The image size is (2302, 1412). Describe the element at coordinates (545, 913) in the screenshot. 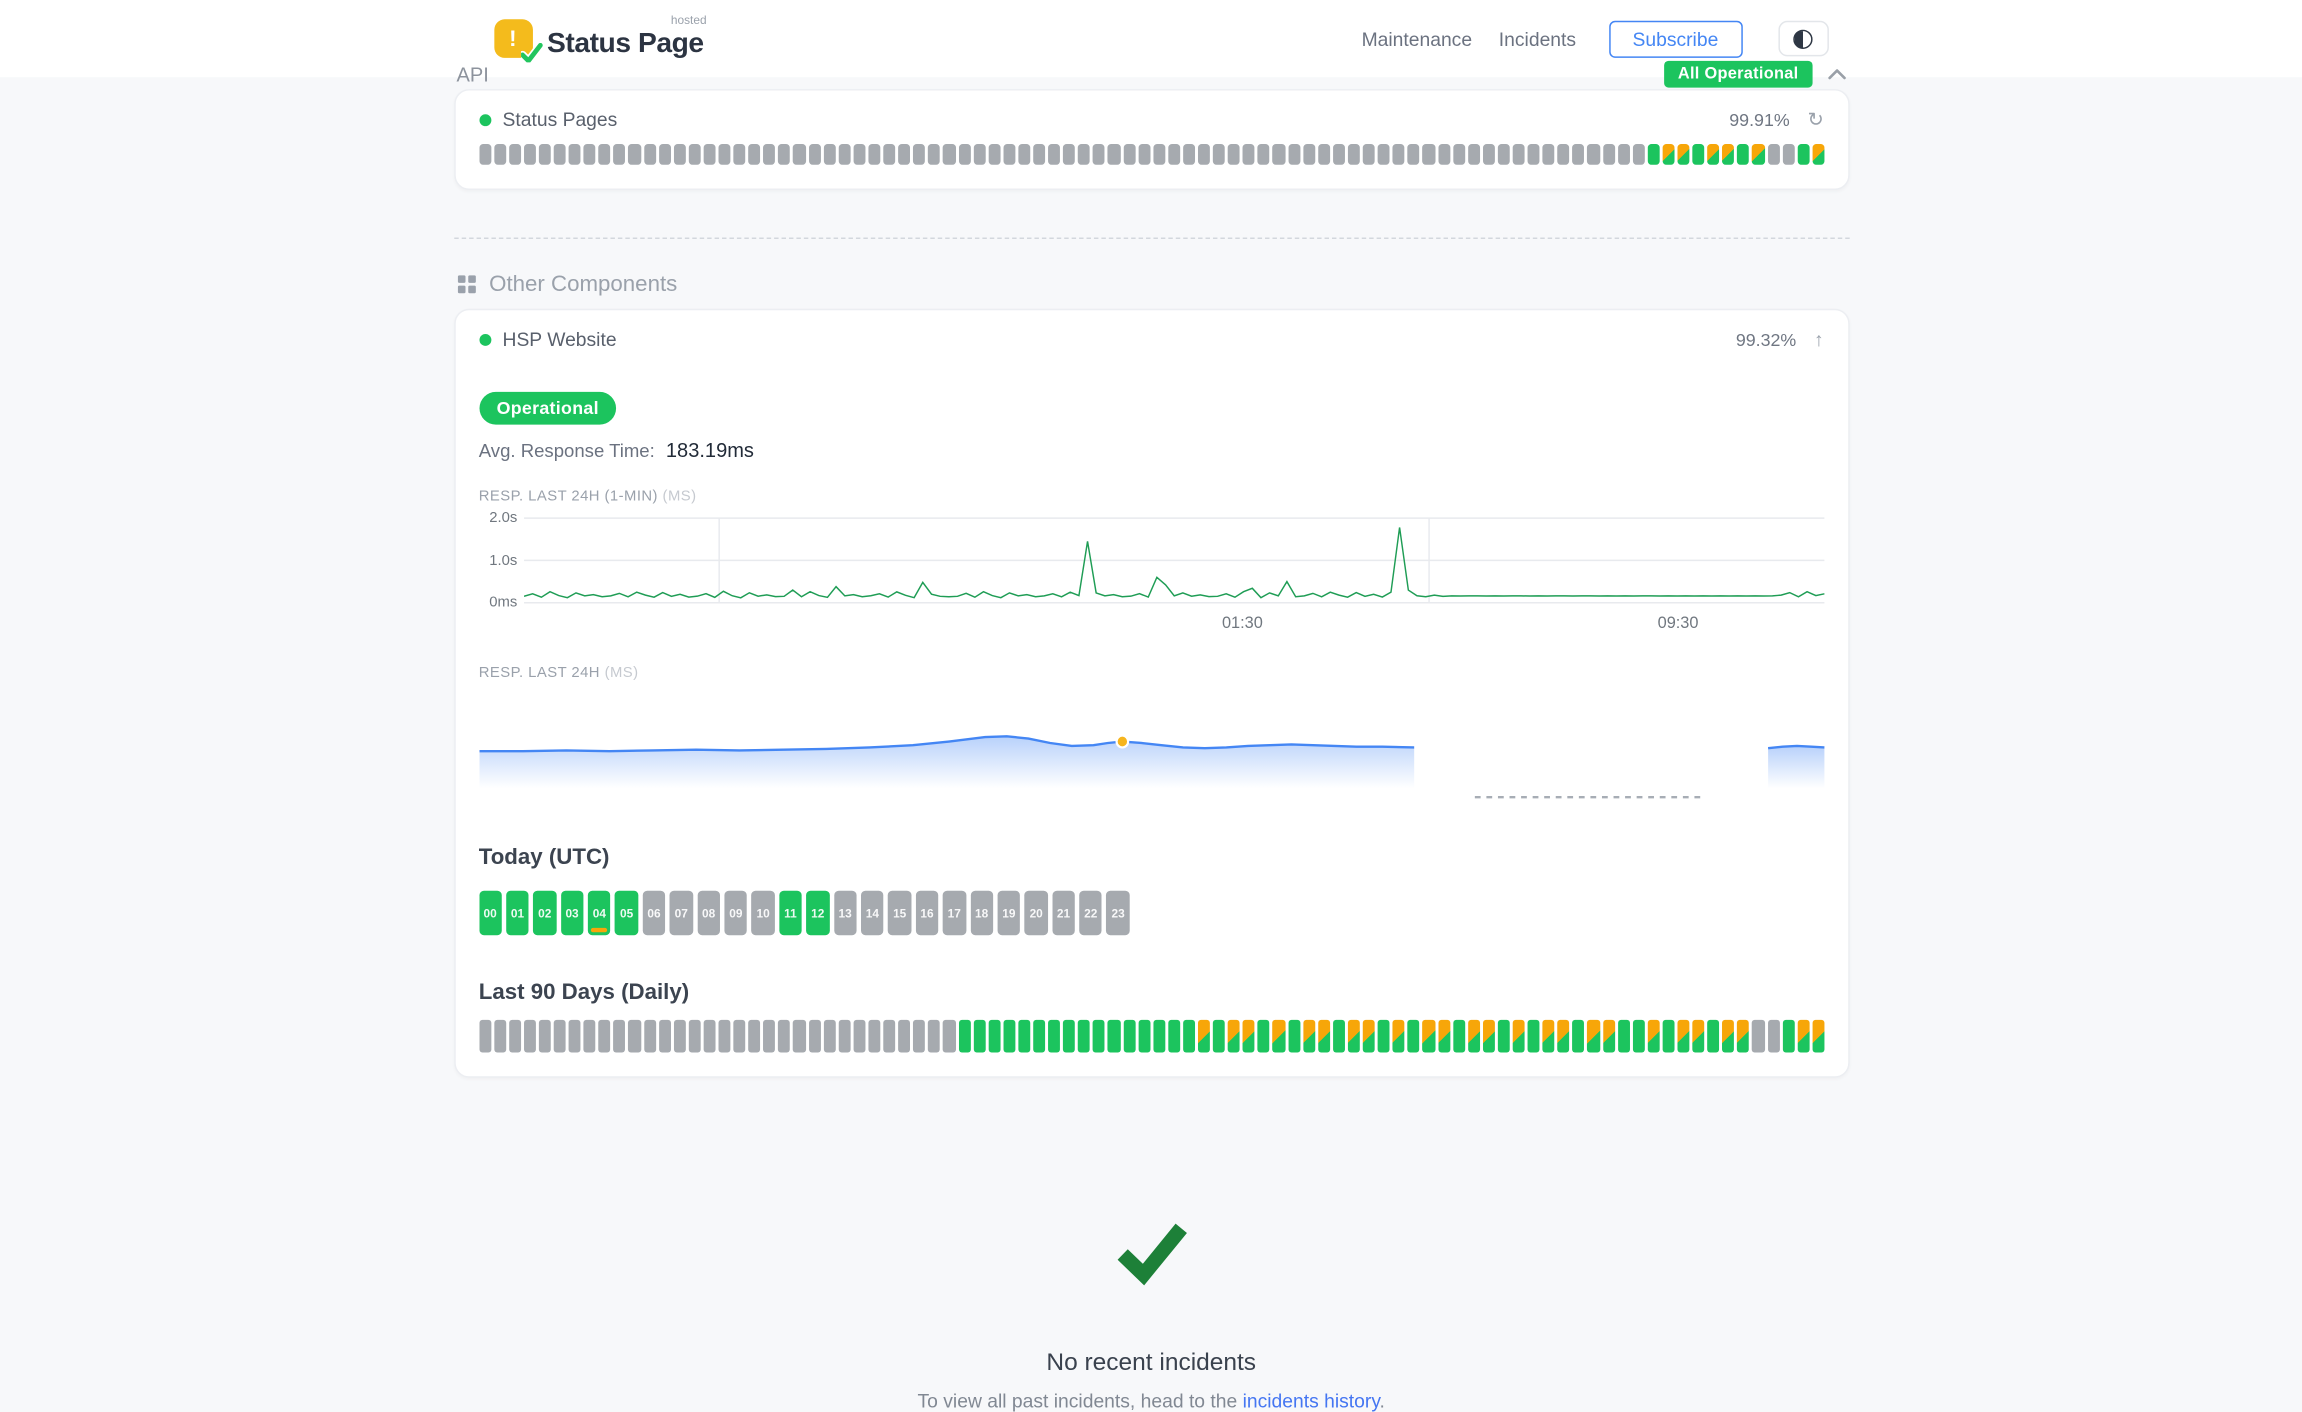

I see `hour-block-02: 02` at that location.